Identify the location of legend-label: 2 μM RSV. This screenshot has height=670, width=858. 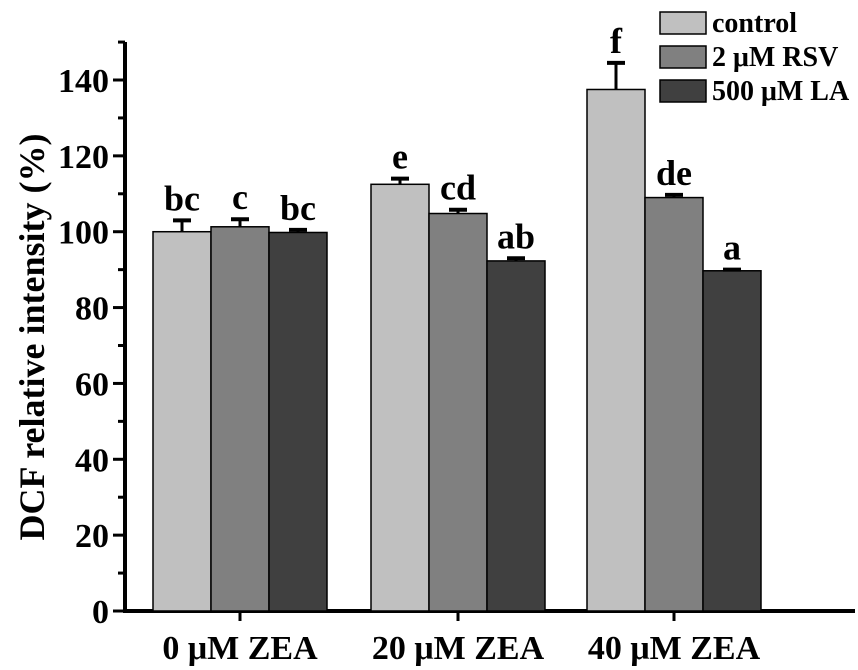
(775, 57).